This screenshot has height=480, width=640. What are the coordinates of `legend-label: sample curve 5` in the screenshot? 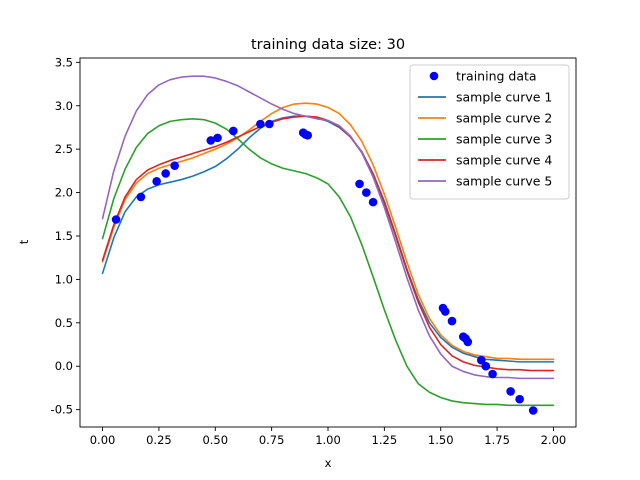 It's located at (504, 181).